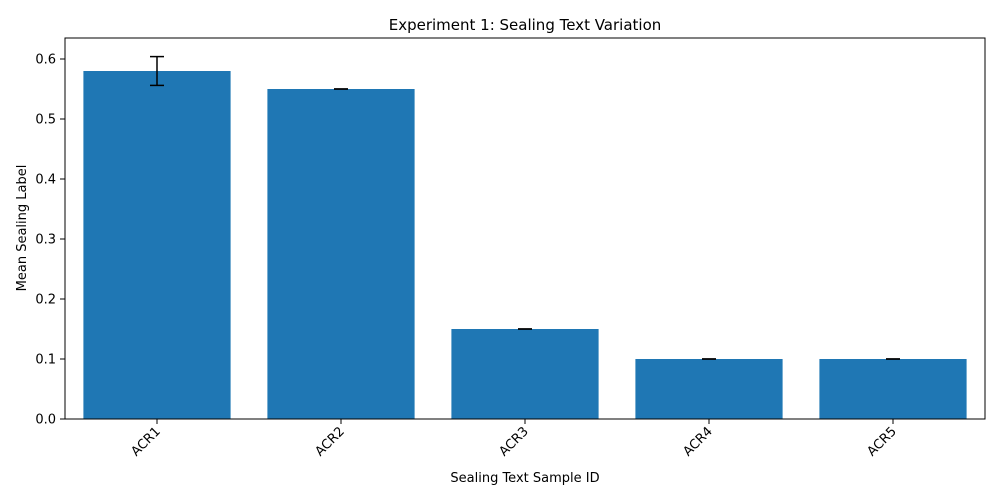  I want to click on y-tick-label-3: 0.3, so click(45, 240).